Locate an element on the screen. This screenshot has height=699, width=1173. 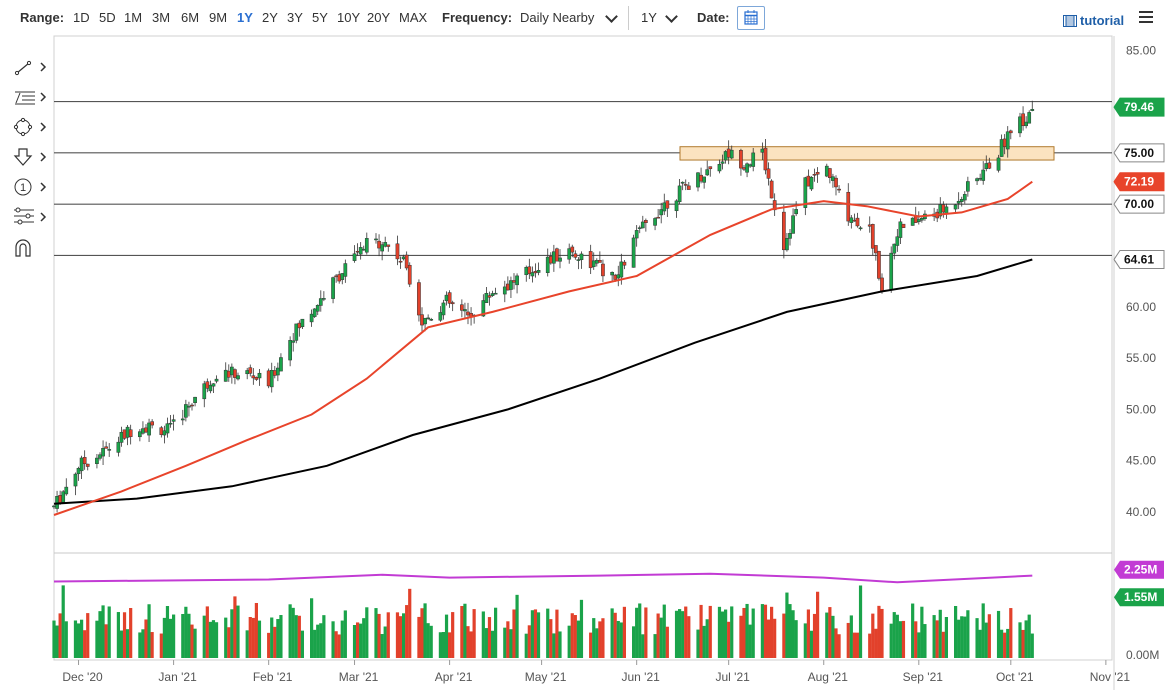
range-1d: 1D is located at coordinates (81, 17).